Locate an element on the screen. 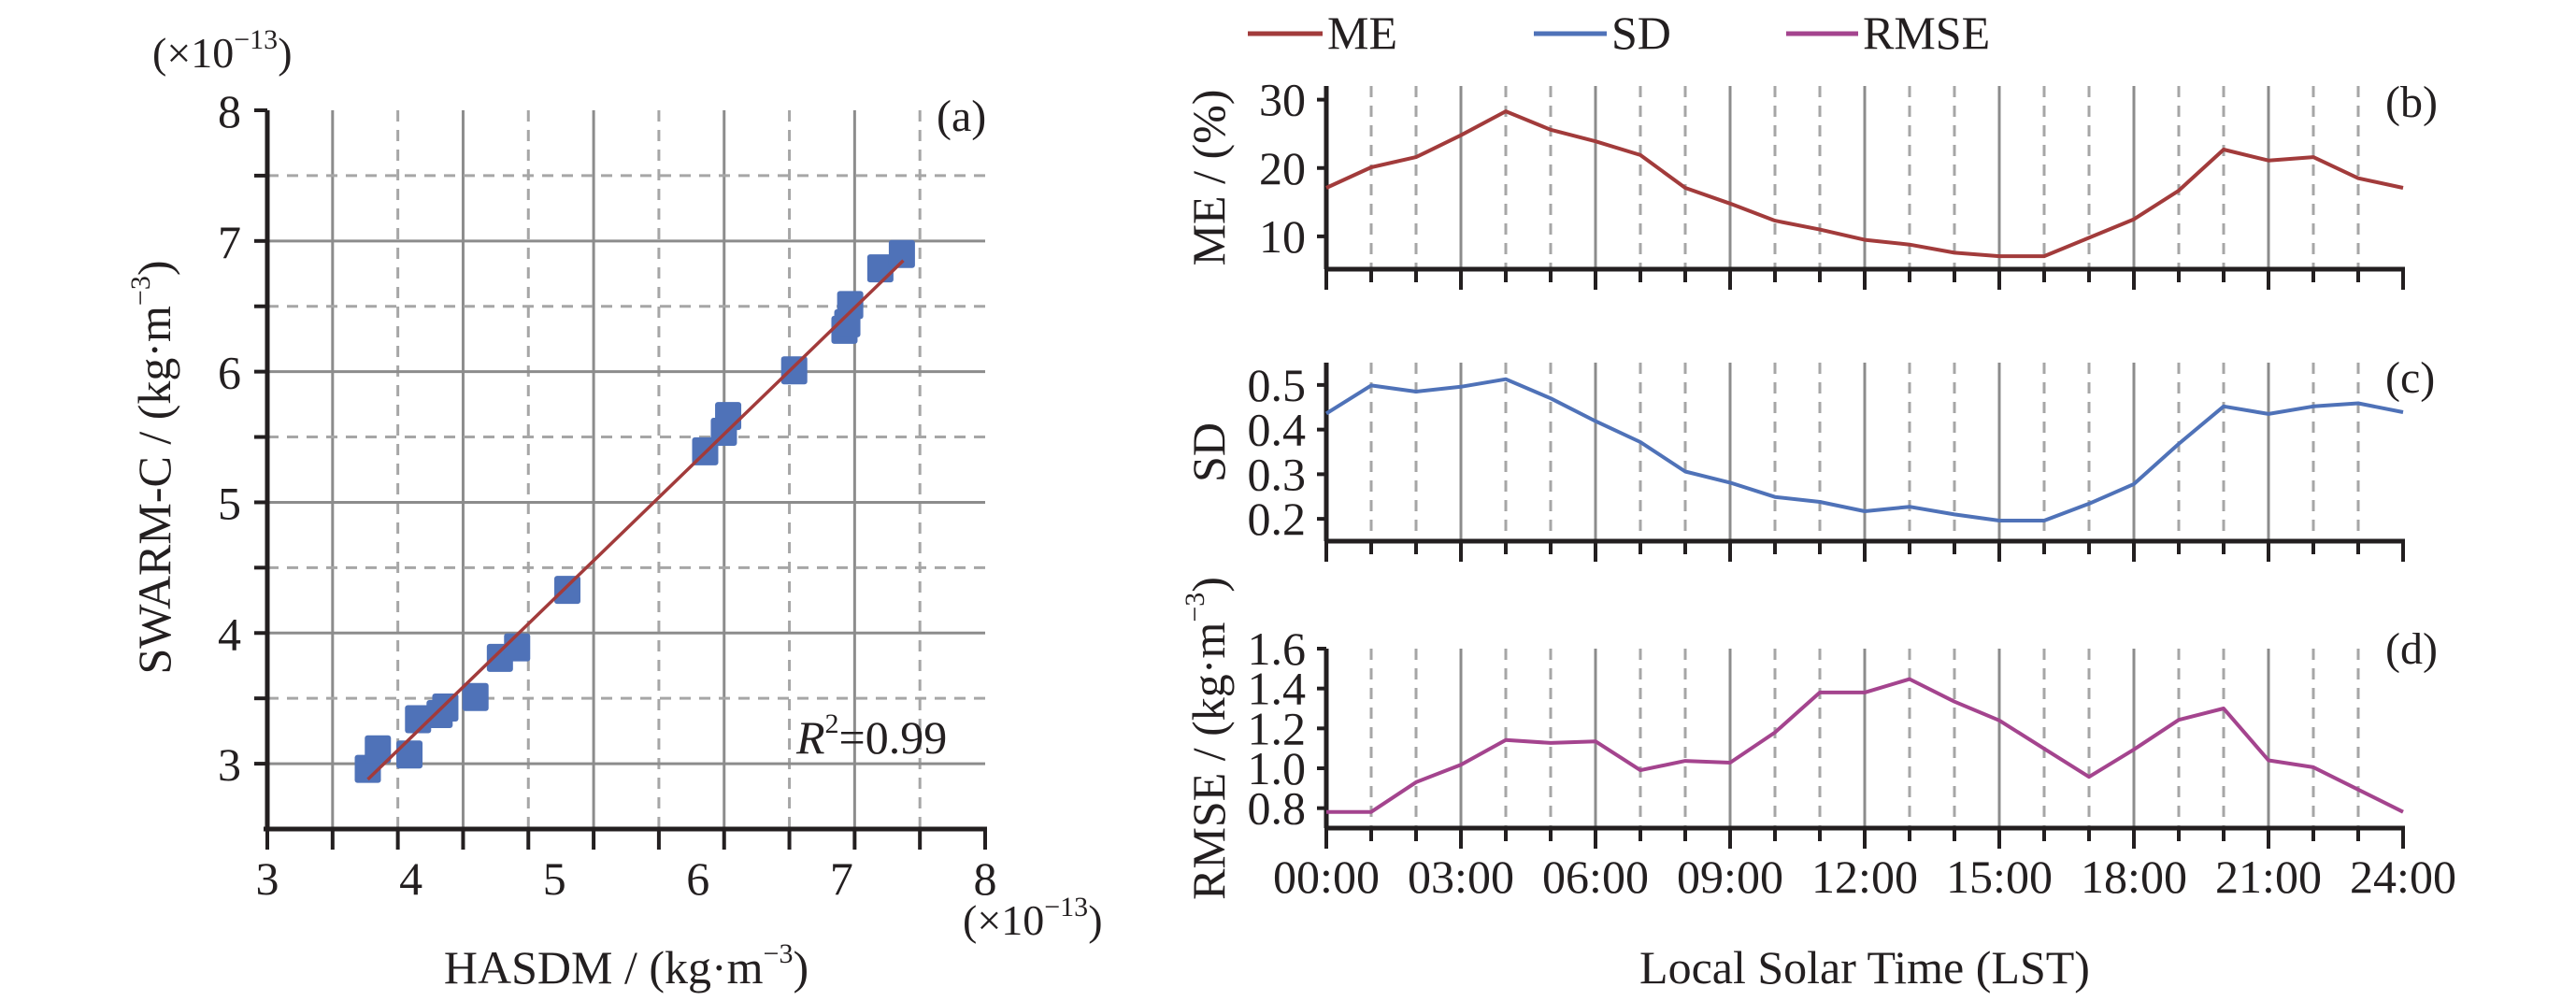 This screenshot has height=1001, width=2576. time-axis-tick-label: 15:00 is located at coordinates (1999, 877).